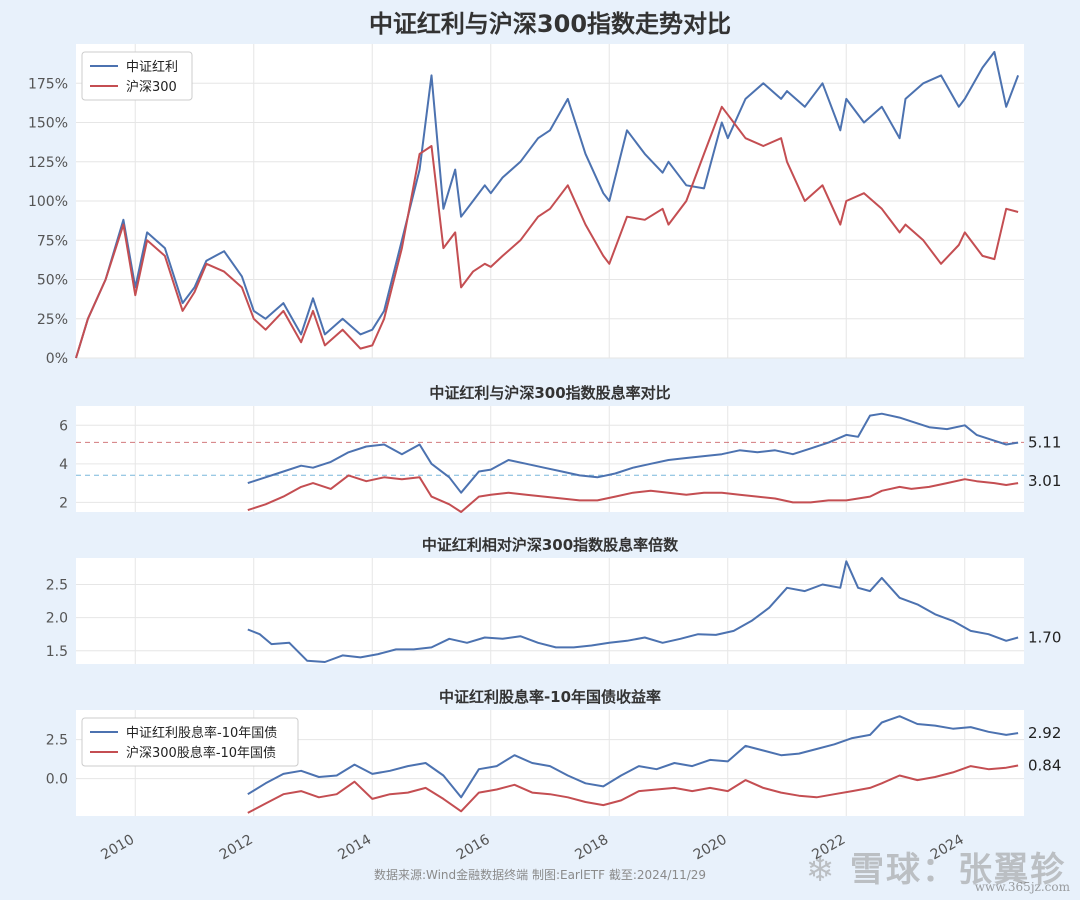 The width and height of the screenshot is (1080, 900). What do you see at coordinates (63, 426) in the screenshot?
I see `y-tick-label: 6` at bounding box center [63, 426].